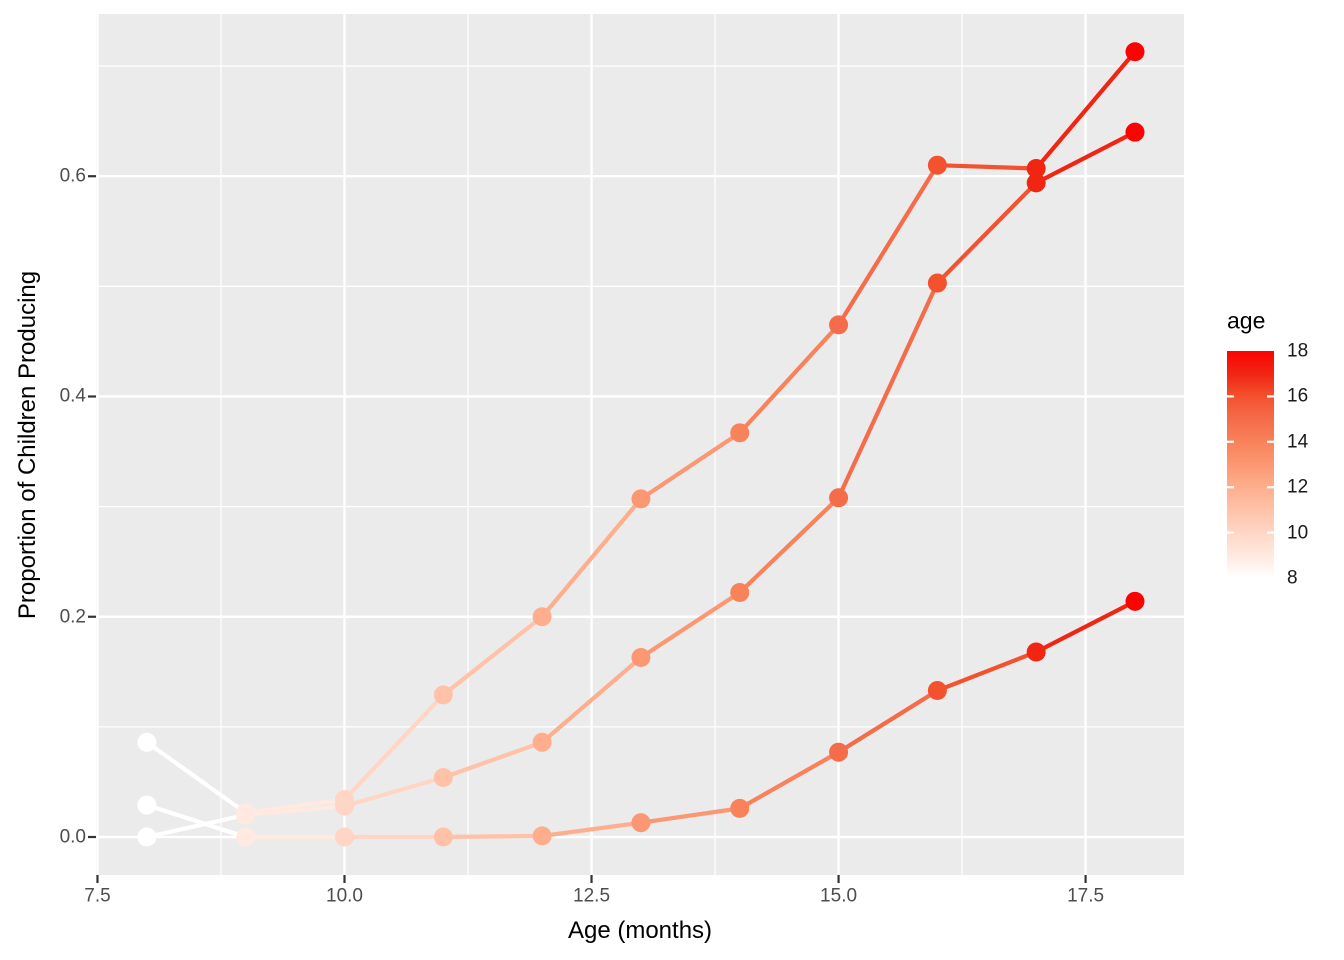 This screenshot has height=960, width=1344. Describe the element at coordinates (344, 896) in the screenshot. I see `x-tick-label: 10.0` at that location.